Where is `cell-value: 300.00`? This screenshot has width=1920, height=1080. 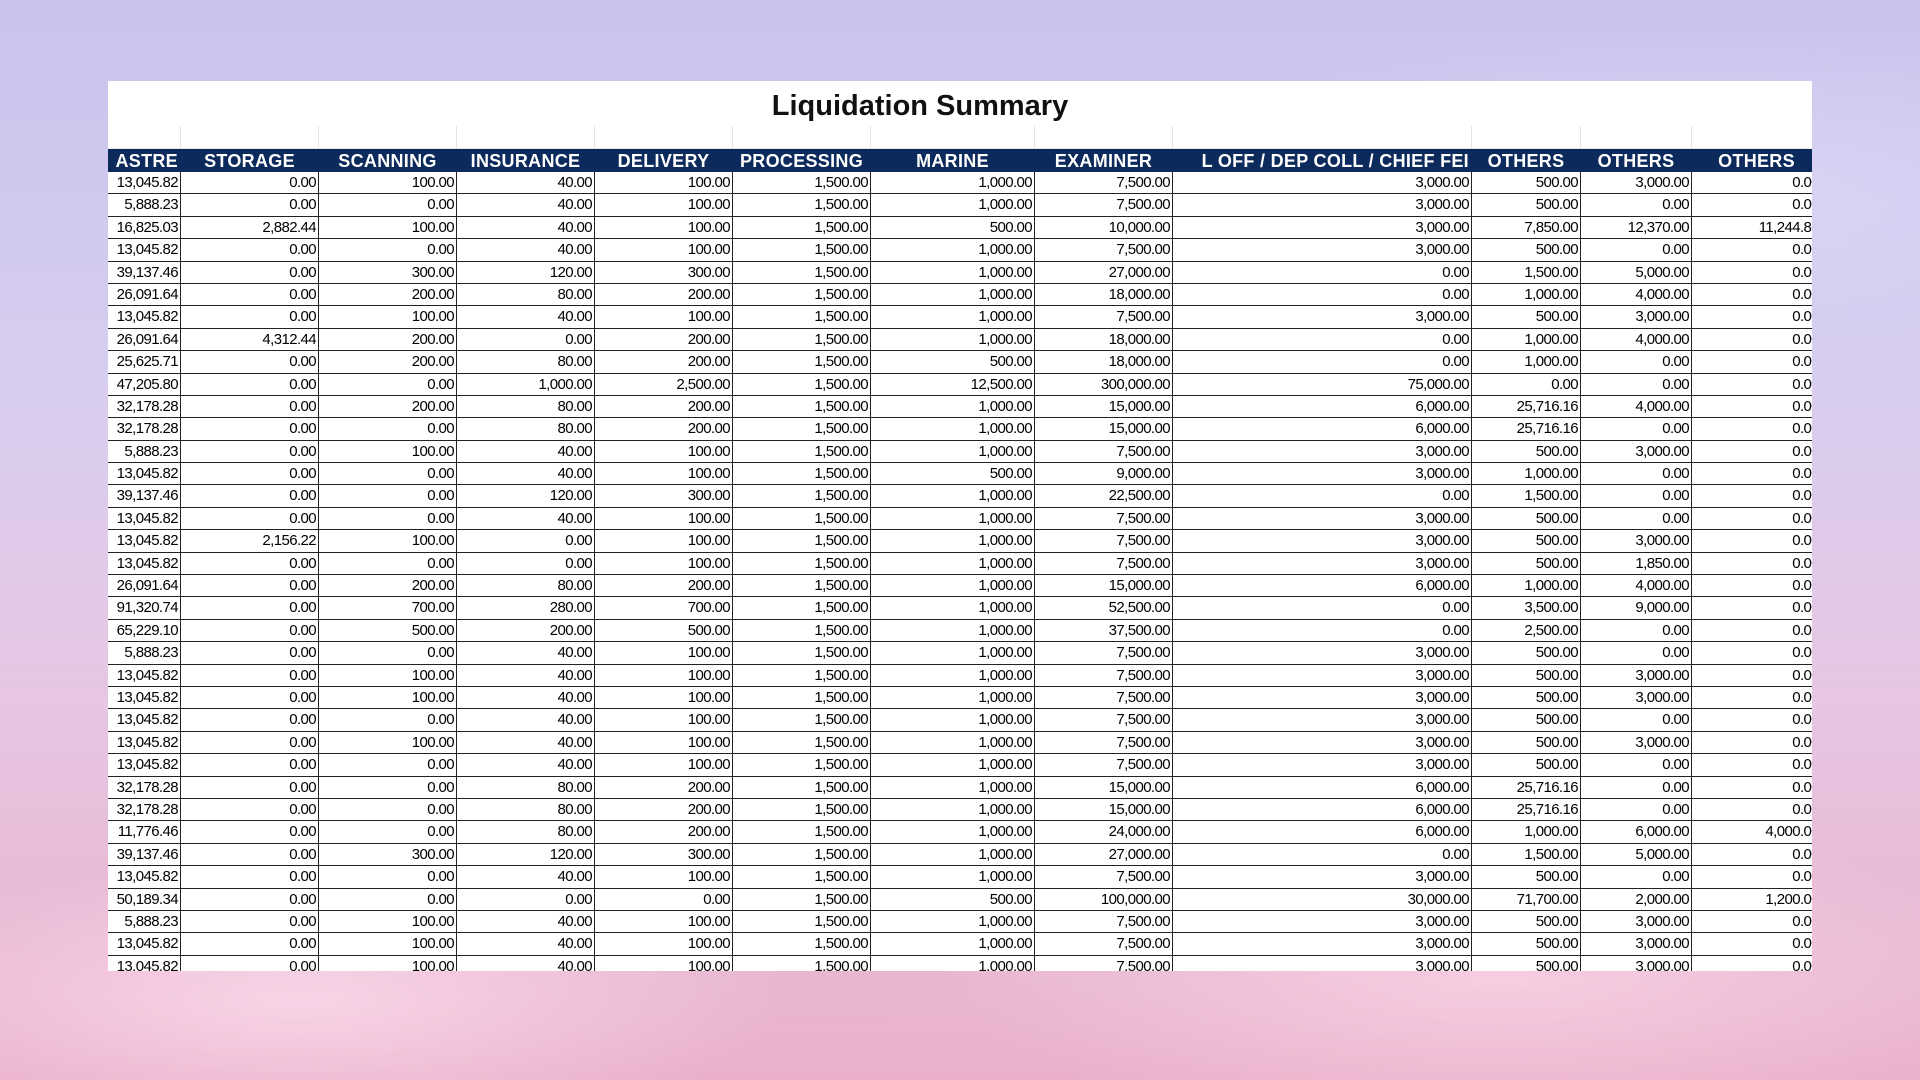
cell-value: 300.00 is located at coordinates (433, 854).